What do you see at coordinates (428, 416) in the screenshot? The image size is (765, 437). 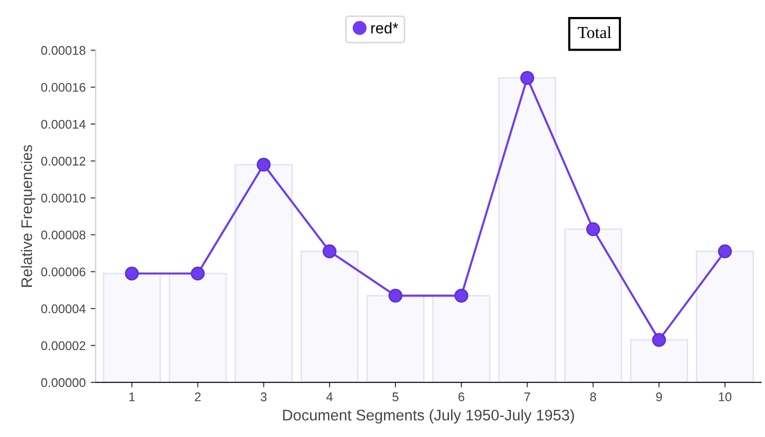 I see `x-axis-title: Document Segments (July 1950-July 1953)` at bounding box center [428, 416].